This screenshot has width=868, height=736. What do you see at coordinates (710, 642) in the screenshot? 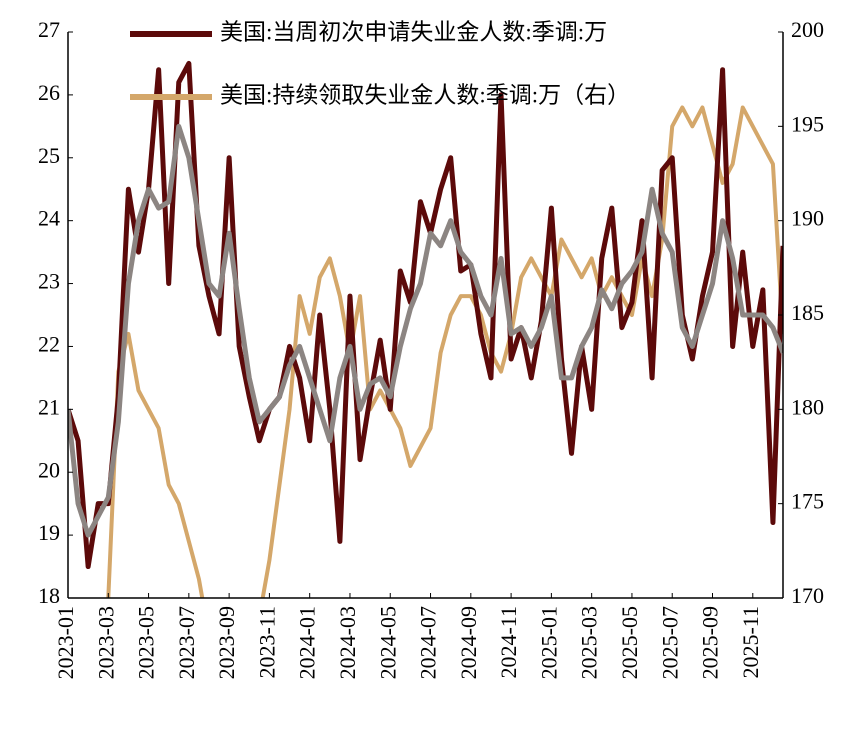
I see `x-tick-label: 2025-09` at bounding box center [710, 642].